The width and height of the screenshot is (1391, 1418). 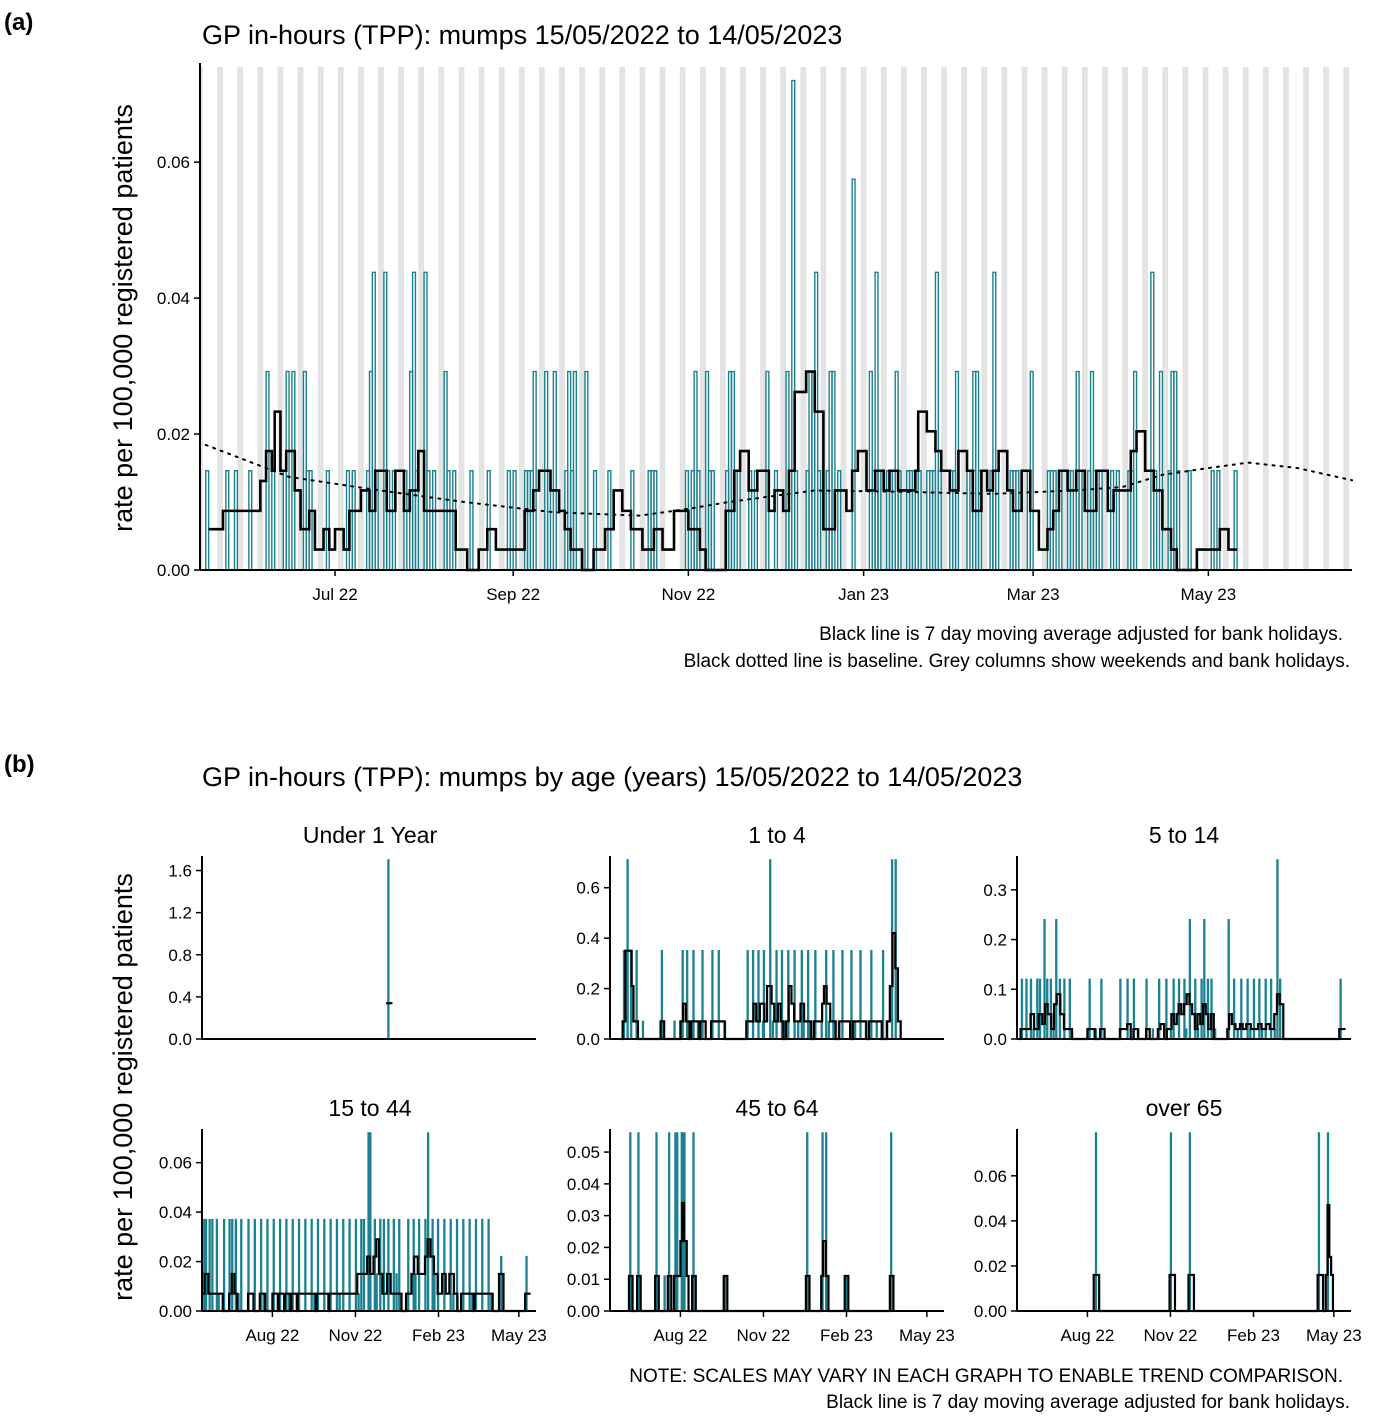 I want to click on facet-x-tick-label: Aug 22, so click(x=272, y=1335).